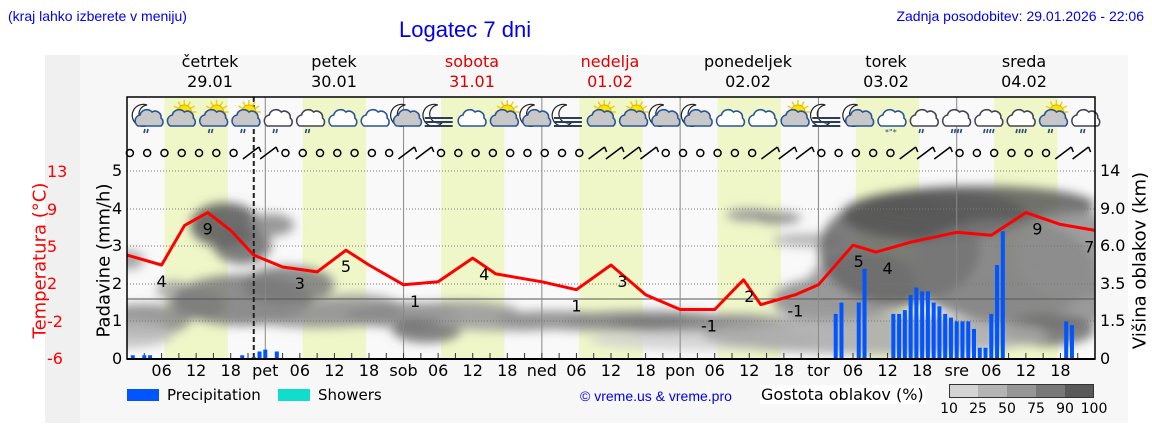 The width and height of the screenshot is (1152, 443). What do you see at coordinates (956, 370) in the screenshot?
I see `x-tick: sre` at bounding box center [956, 370].